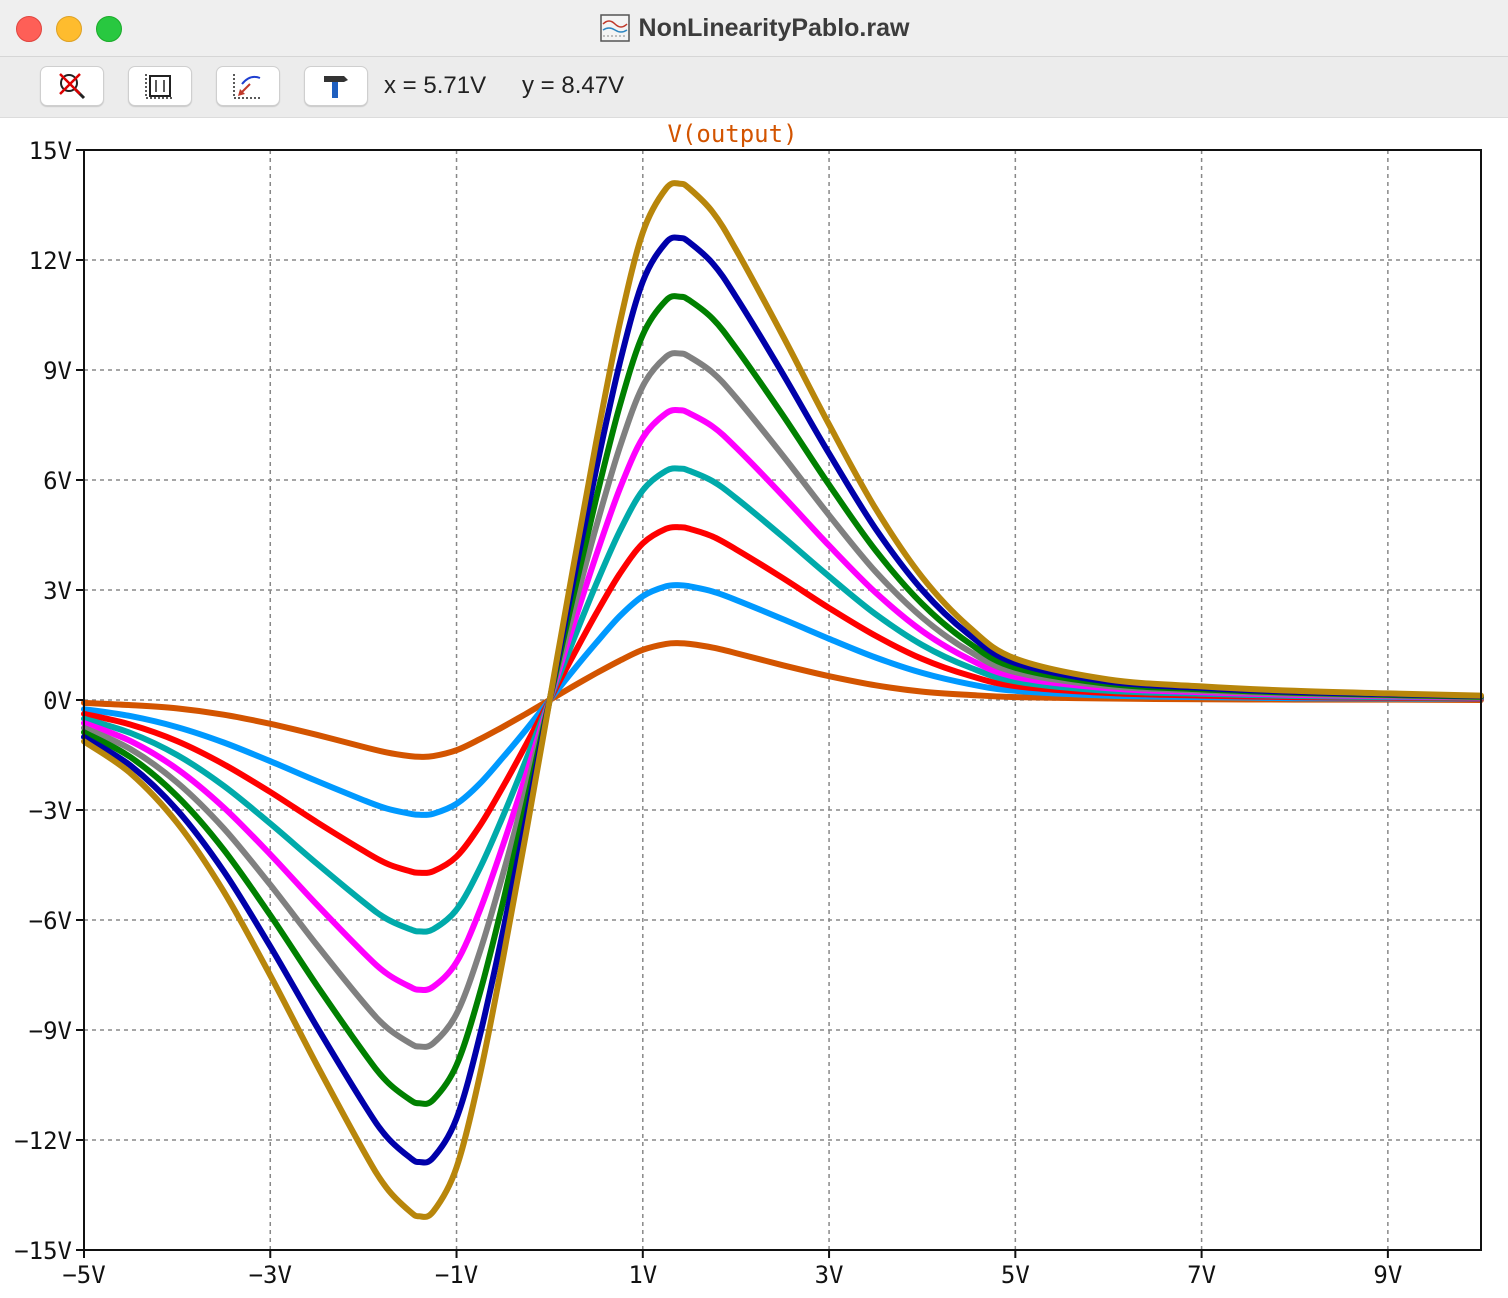 This screenshot has width=1508, height=1298. I want to click on y-tick-label: 0V, so click(57, 701).